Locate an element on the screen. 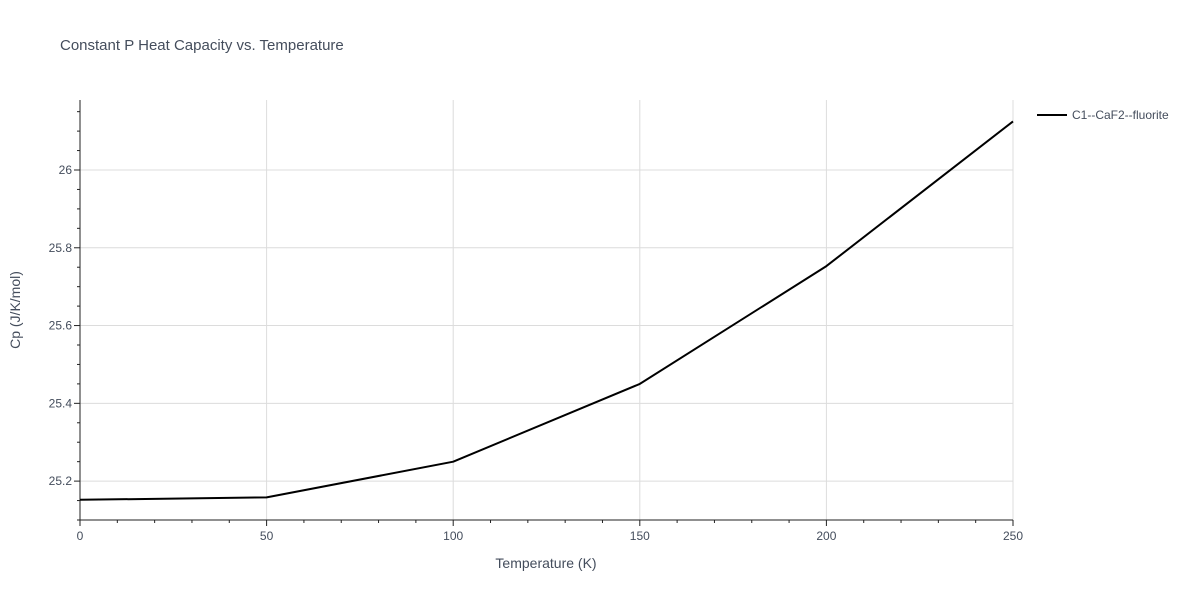 The image size is (1200, 600). y-tick-label: 25.4 is located at coordinates (61, 403).